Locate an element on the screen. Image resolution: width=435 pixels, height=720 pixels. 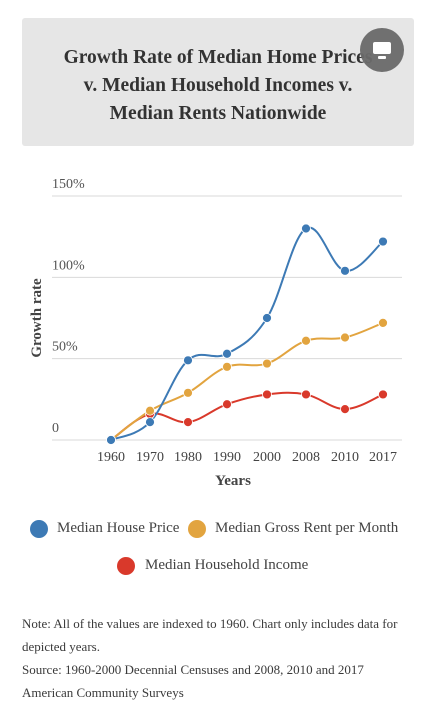
x-axis-title: Years is located at coordinates (233, 481).